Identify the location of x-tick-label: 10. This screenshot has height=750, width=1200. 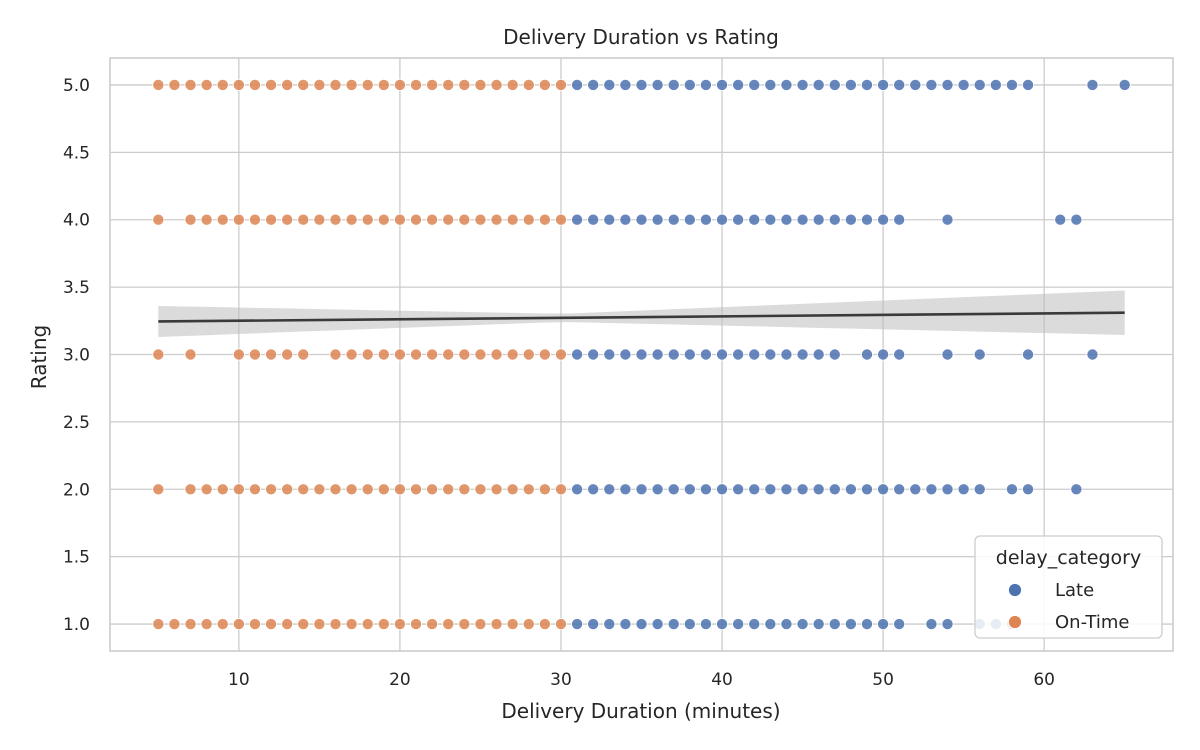
(239, 680).